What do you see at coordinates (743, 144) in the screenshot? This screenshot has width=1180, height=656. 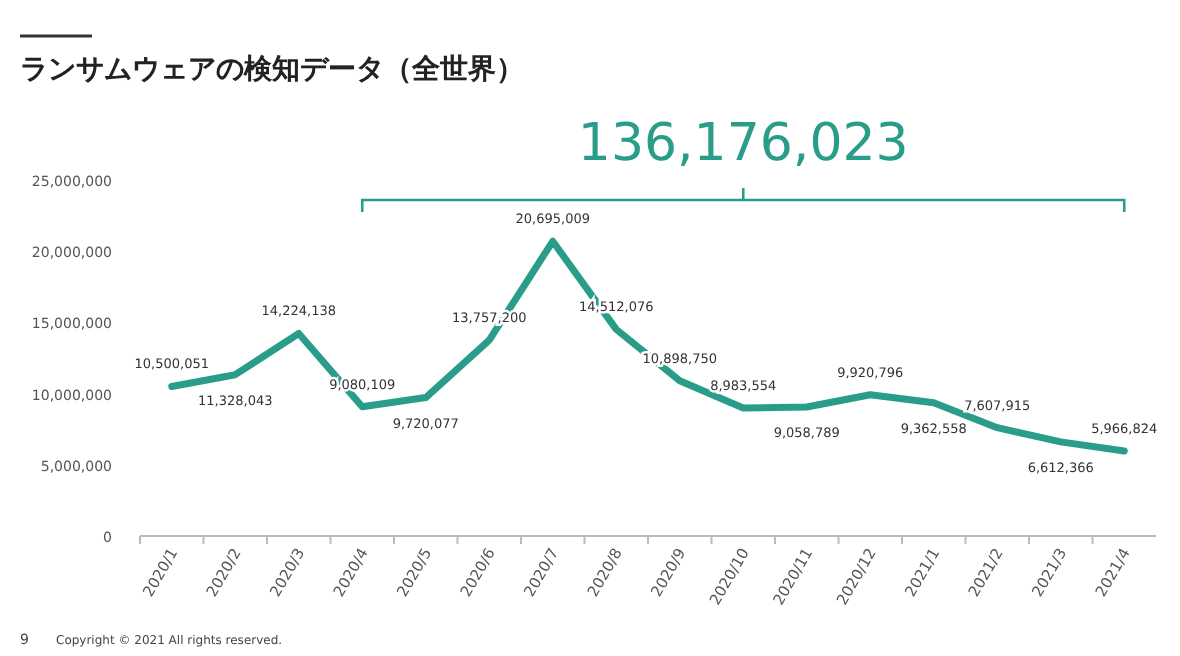 I see `text: 136,176,023` at bounding box center [743, 144].